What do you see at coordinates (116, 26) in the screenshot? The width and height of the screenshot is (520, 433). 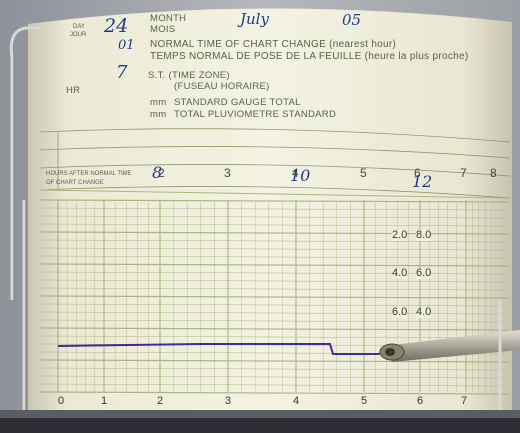 I see `day-value: 24` at bounding box center [116, 26].